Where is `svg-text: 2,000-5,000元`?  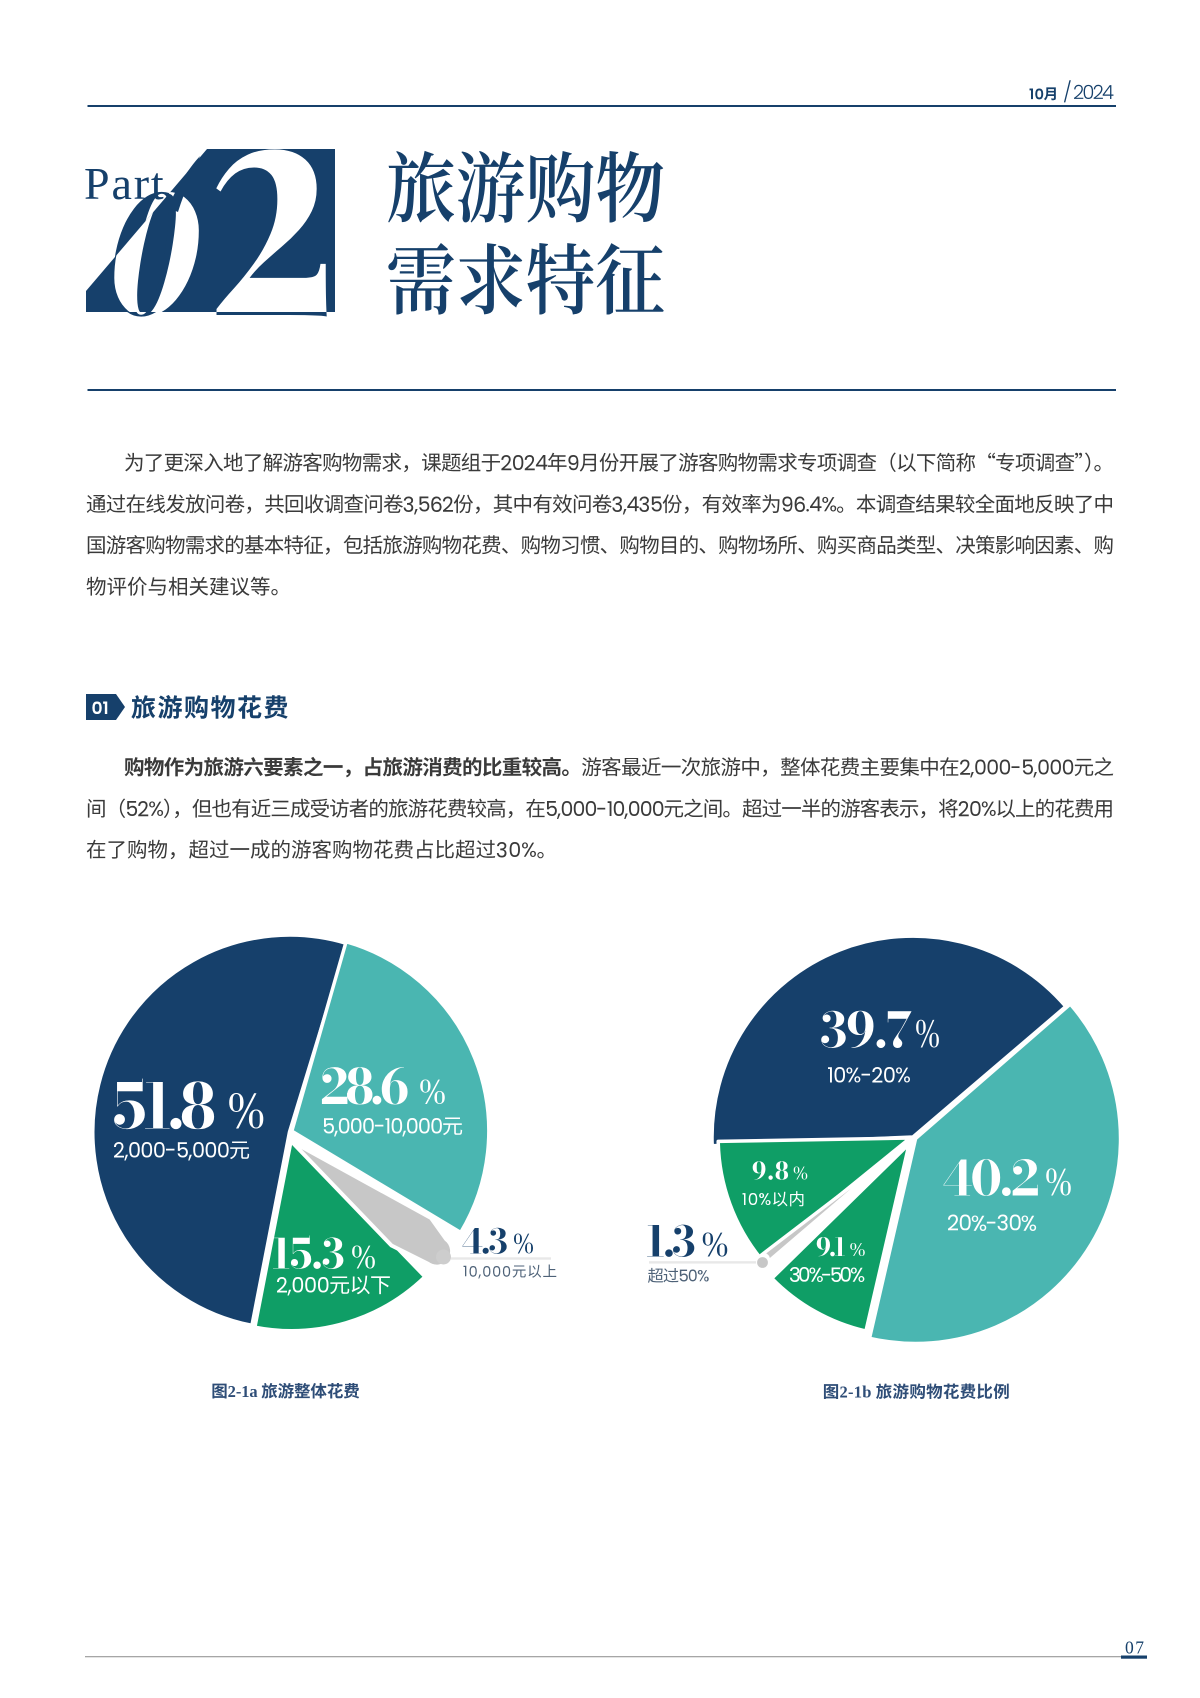
svg-text: 2,000-5,000元 is located at coordinates (181, 1150).